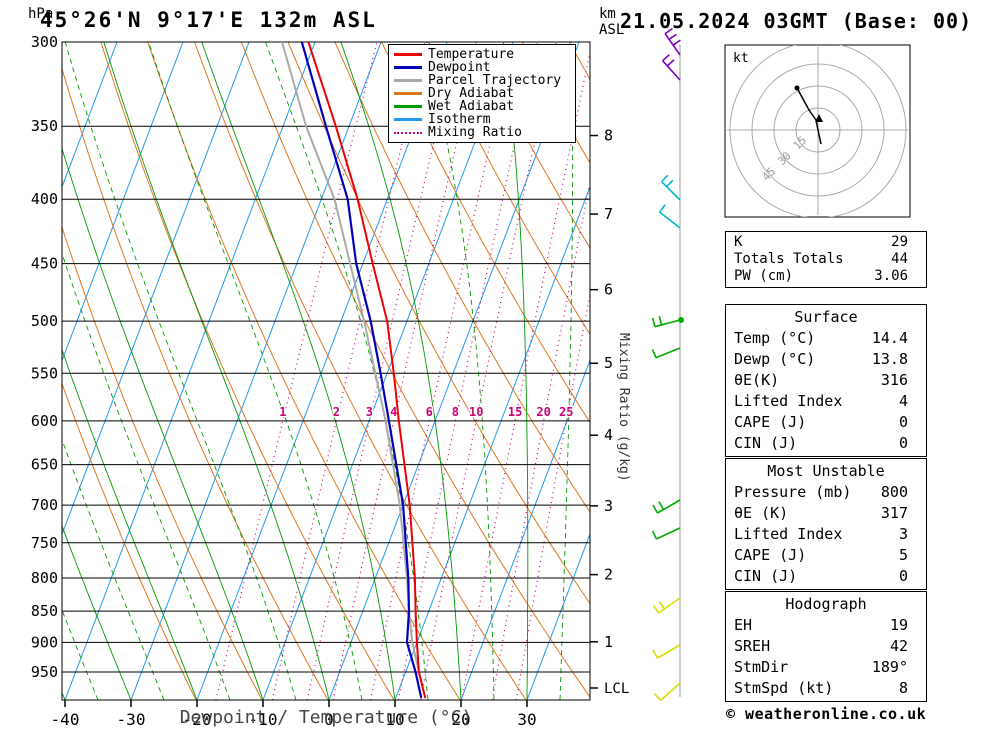  Describe the element at coordinates (44, 126) in the screenshot. I see `pressure-tick-label: 350` at that location.